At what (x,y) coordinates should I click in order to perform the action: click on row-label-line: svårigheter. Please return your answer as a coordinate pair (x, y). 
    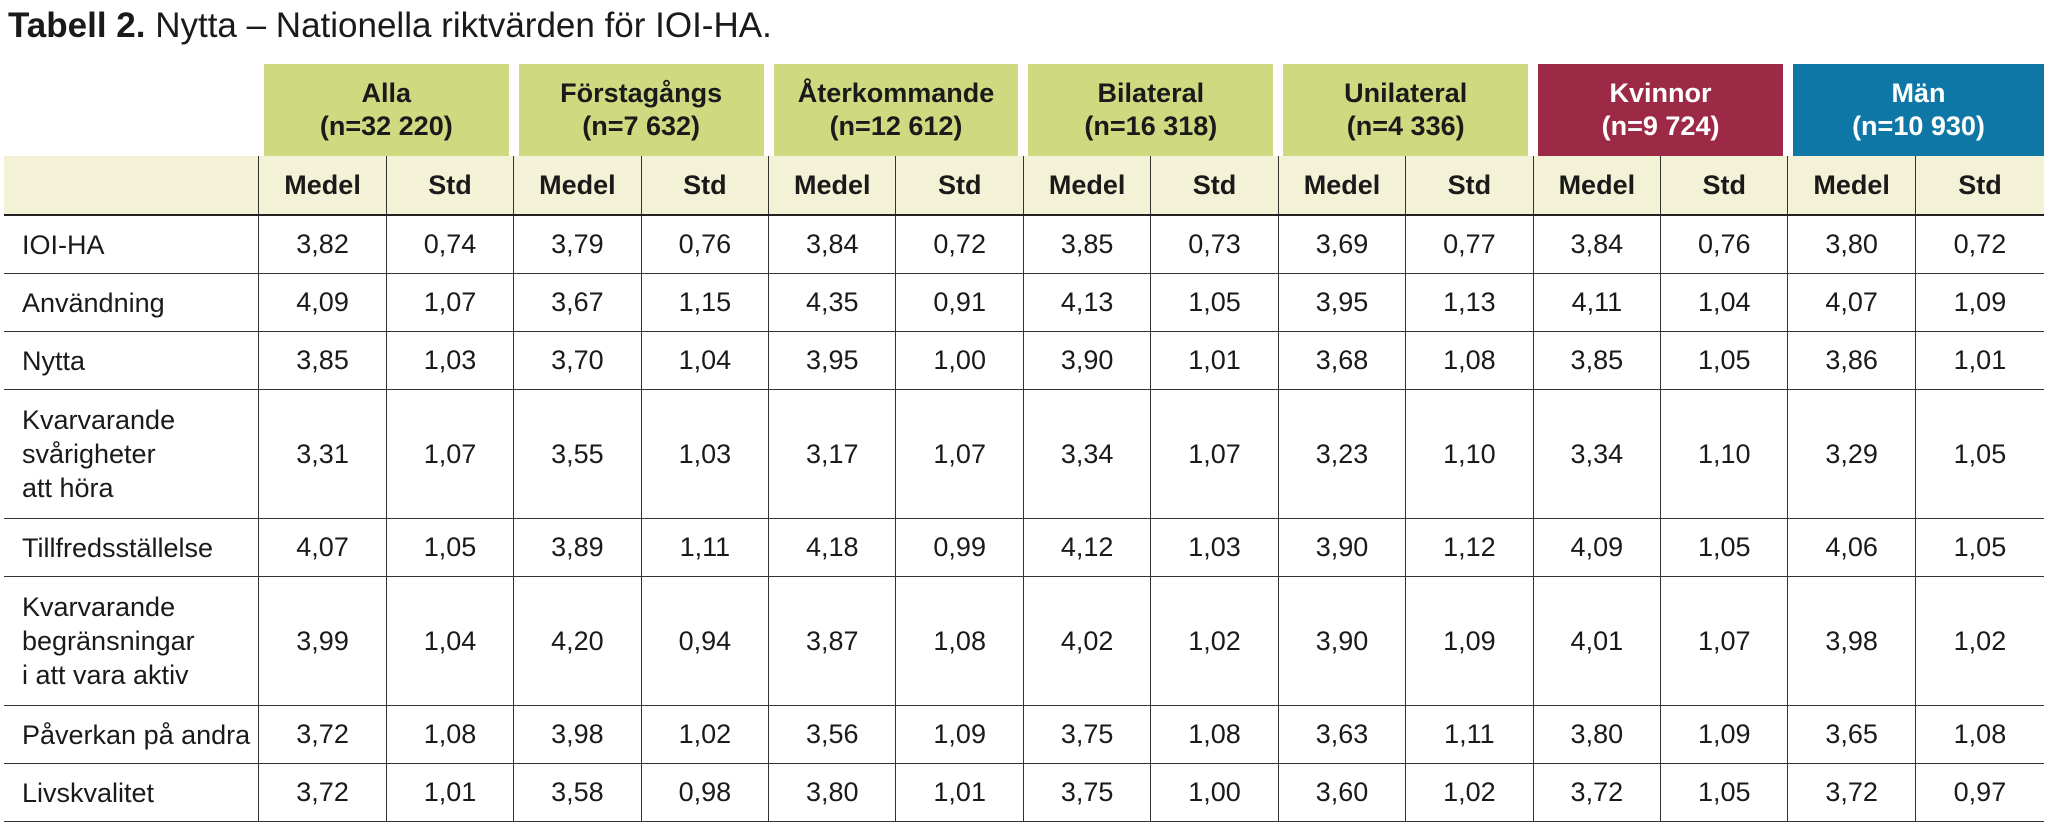
    Looking at the image, I should click on (89, 454).